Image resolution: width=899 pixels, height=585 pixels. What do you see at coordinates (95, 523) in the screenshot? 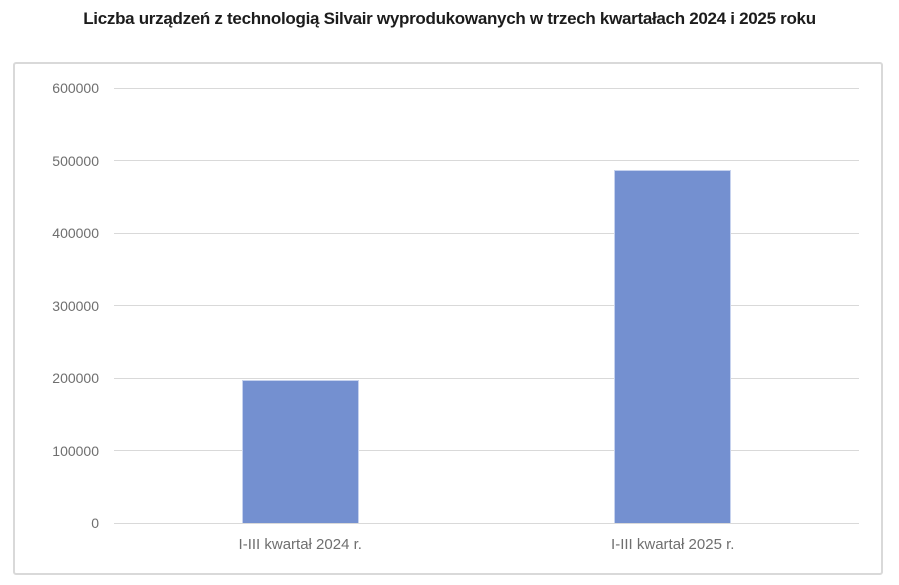
I see `y-axis-tick-label: 0` at bounding box center [95, 523].